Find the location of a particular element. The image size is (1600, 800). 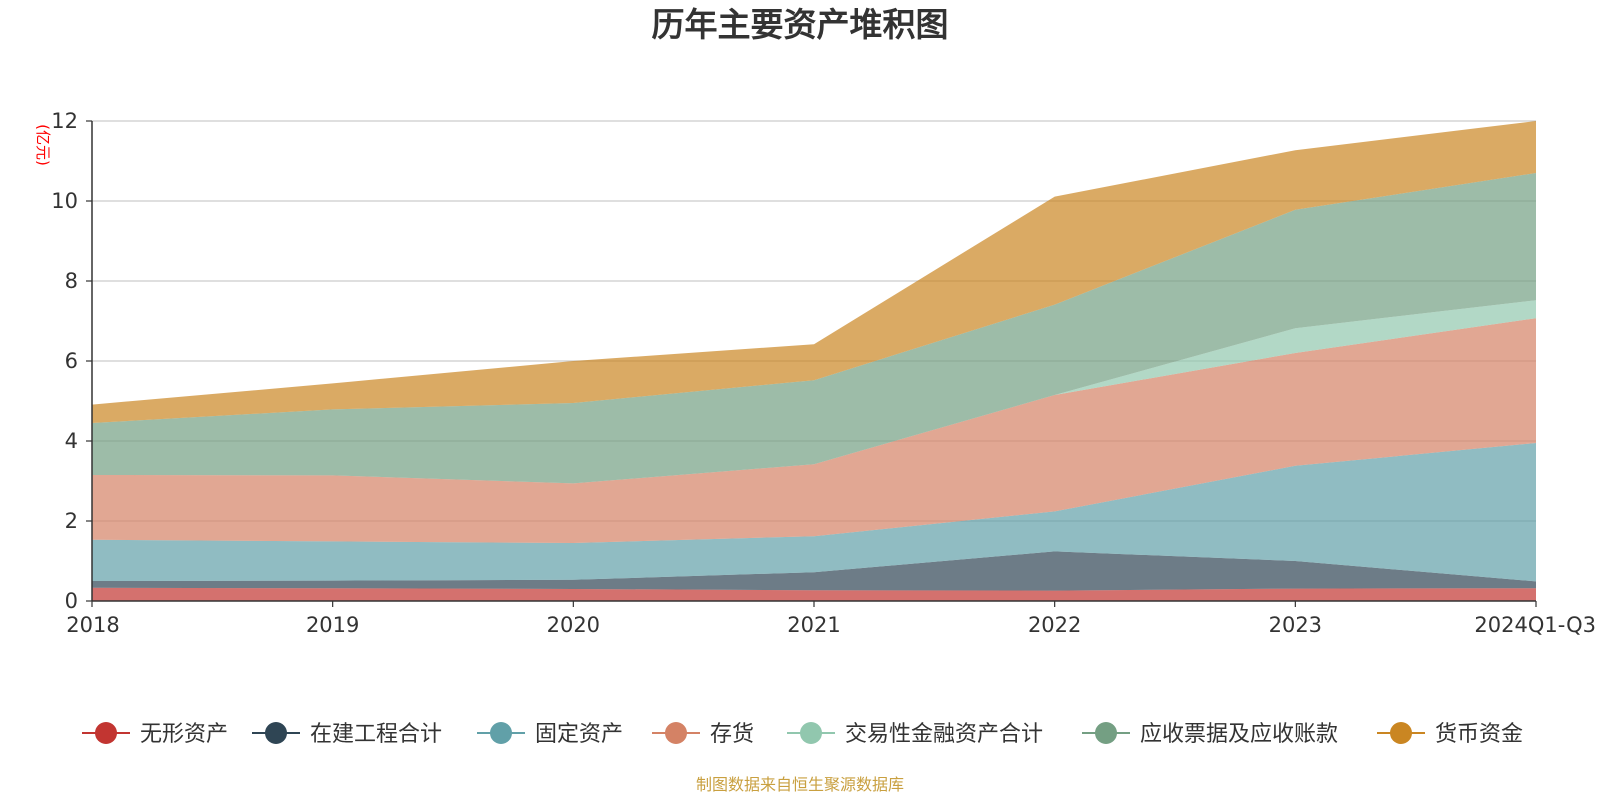

y-tick-label: 8 is located at coordinates (71, 281).